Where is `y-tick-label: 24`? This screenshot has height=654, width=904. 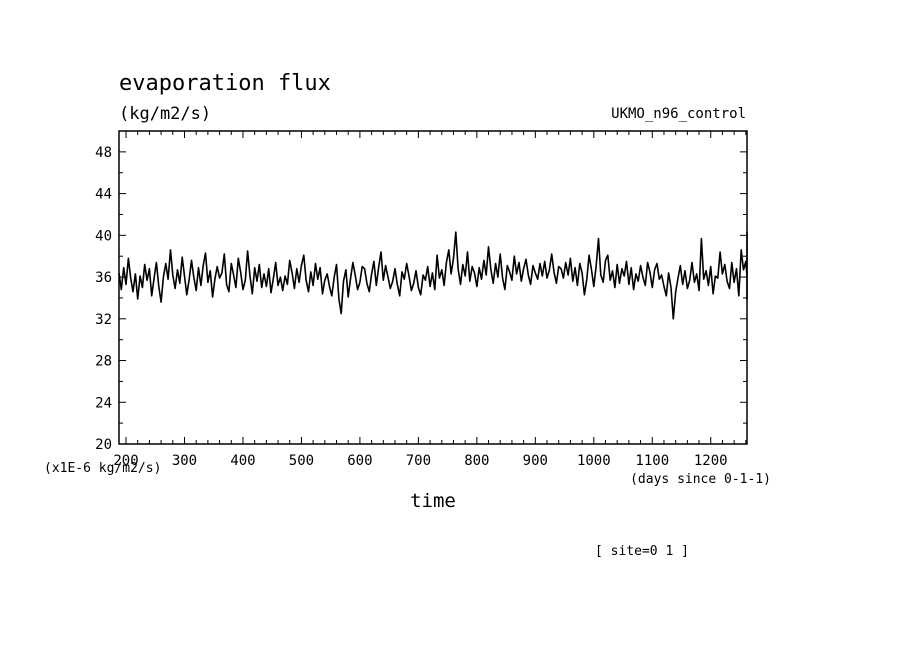 y-tick-label: 24 is located at coordinates (103, 403).